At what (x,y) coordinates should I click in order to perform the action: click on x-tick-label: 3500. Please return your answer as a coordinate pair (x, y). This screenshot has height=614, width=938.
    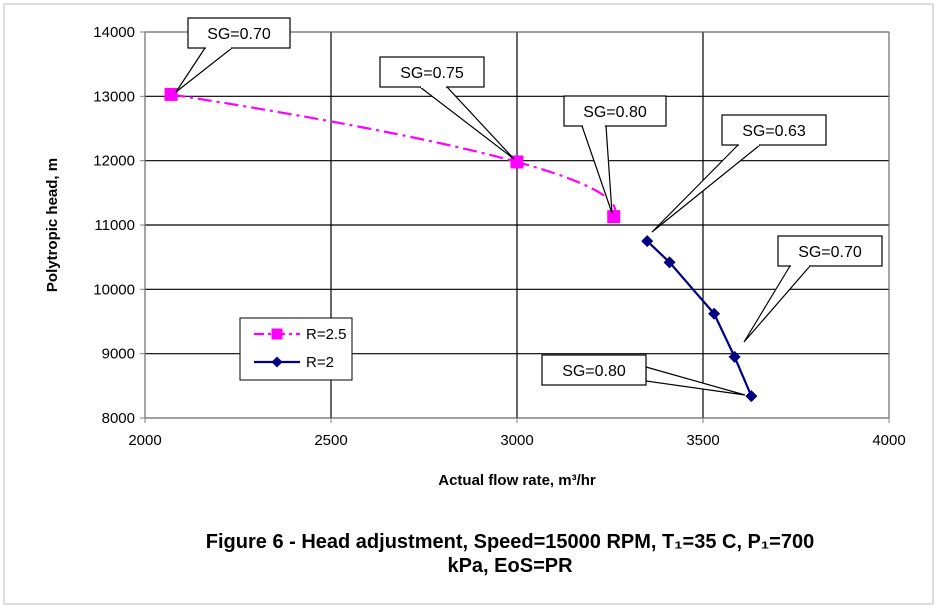
    Looking at the image, I should click on (702, 440).